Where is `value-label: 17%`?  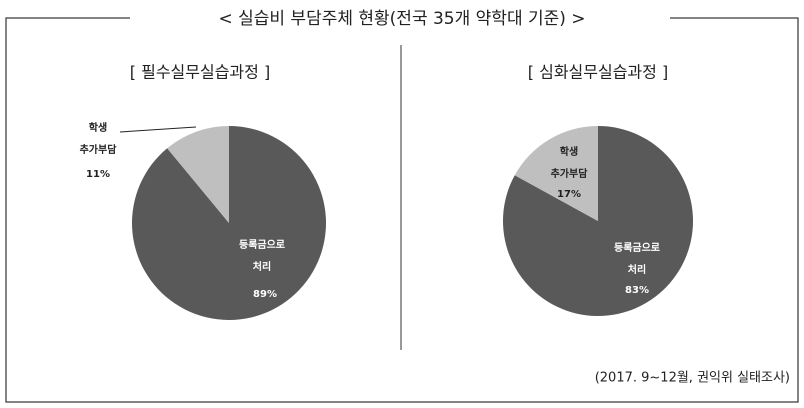
value-label: 17% is located at coordinates (569, 194).